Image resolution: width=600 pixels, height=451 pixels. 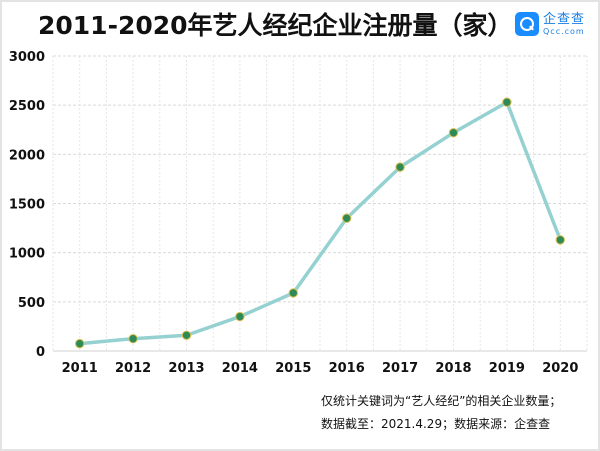 I want to click on x-tick-label: 2013, so click(x=186, y=368).